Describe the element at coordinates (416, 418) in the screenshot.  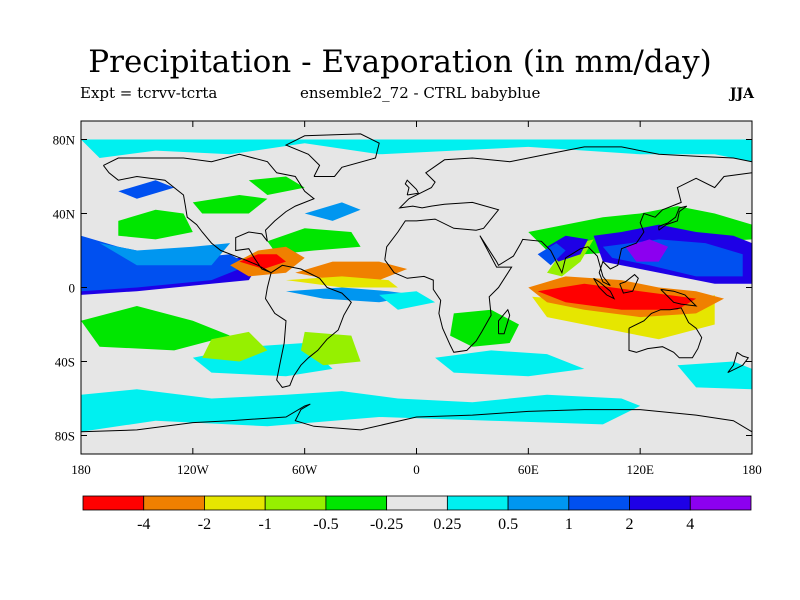
I see `coastline-antarctica` at that location.